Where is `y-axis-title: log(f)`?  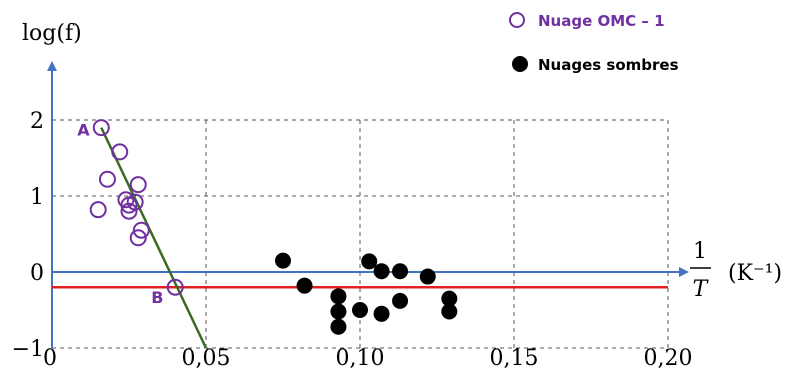
y-axis-title: log(f) is located at coordinates (52, 33).